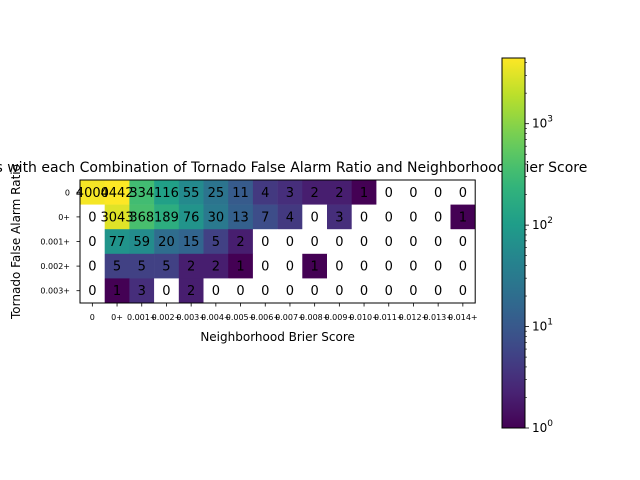 The image size is (640, 480). What do you see at coordinates (216, 217) in the screenshot?
I see `cell-value-label: 30` at bounding box center [216, 217].